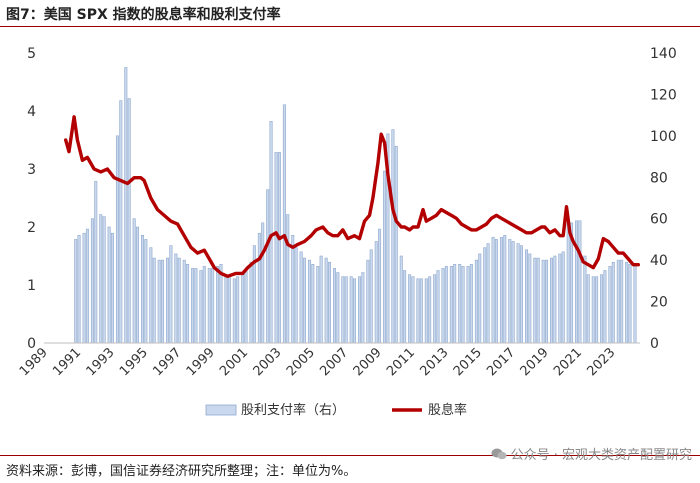 The image size is (700, 483). Describe the element at coordinates (659, 303) in the screenshot. I see `y-right-tick-label: 20` at that location.